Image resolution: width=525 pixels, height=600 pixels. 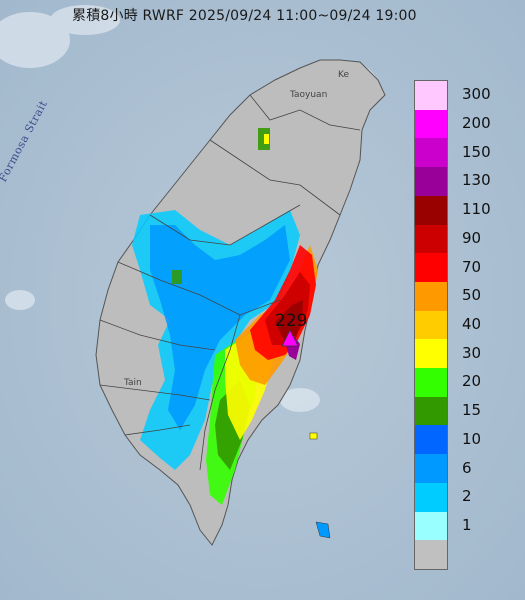 What do you see at coordinates (177, 277) in the screenshot?
I see `rain-central-spot` at bounding box center [177, 277].